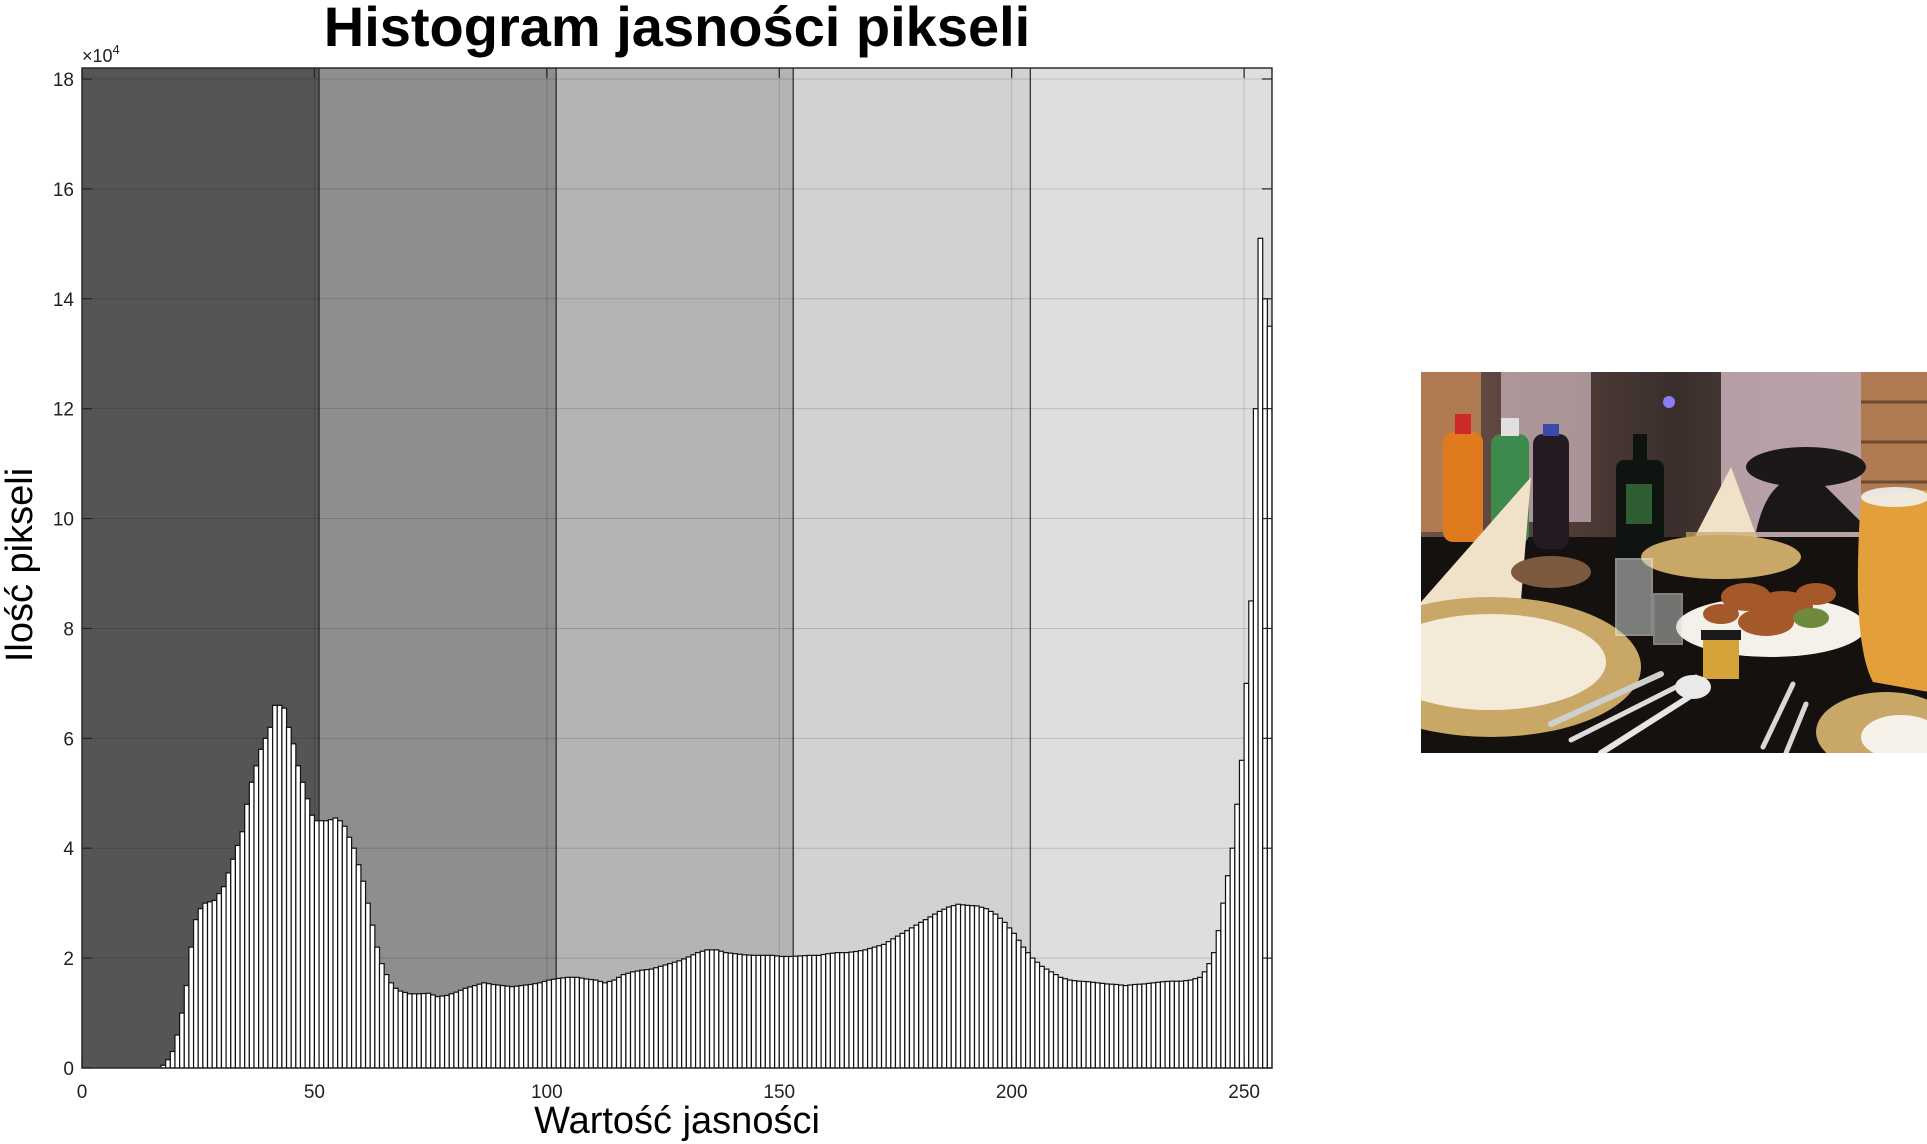 The height and width of the screenshot is (1144, 1927). What do you see at coordinates (20, 565) in the screenshot?
I see `y-axis-label: Ilość pikseli` at bounding box center [20, 565].